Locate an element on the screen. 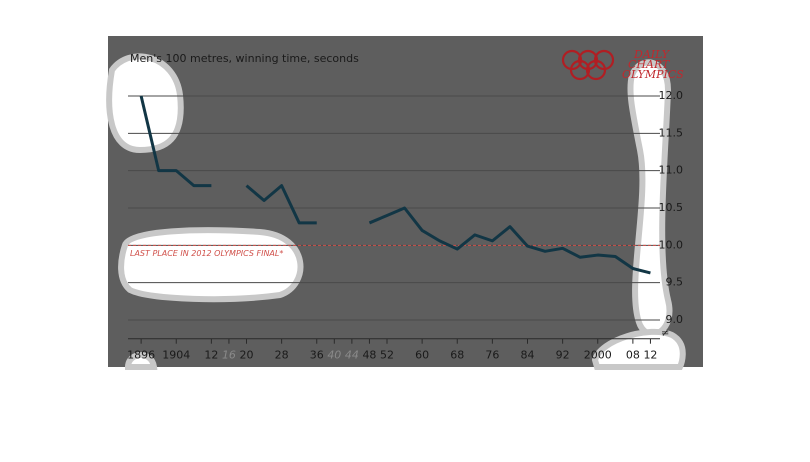 The height and width of the screenshot is (462, 810). axis-break: ≠ is located at coordinates (665, 333).